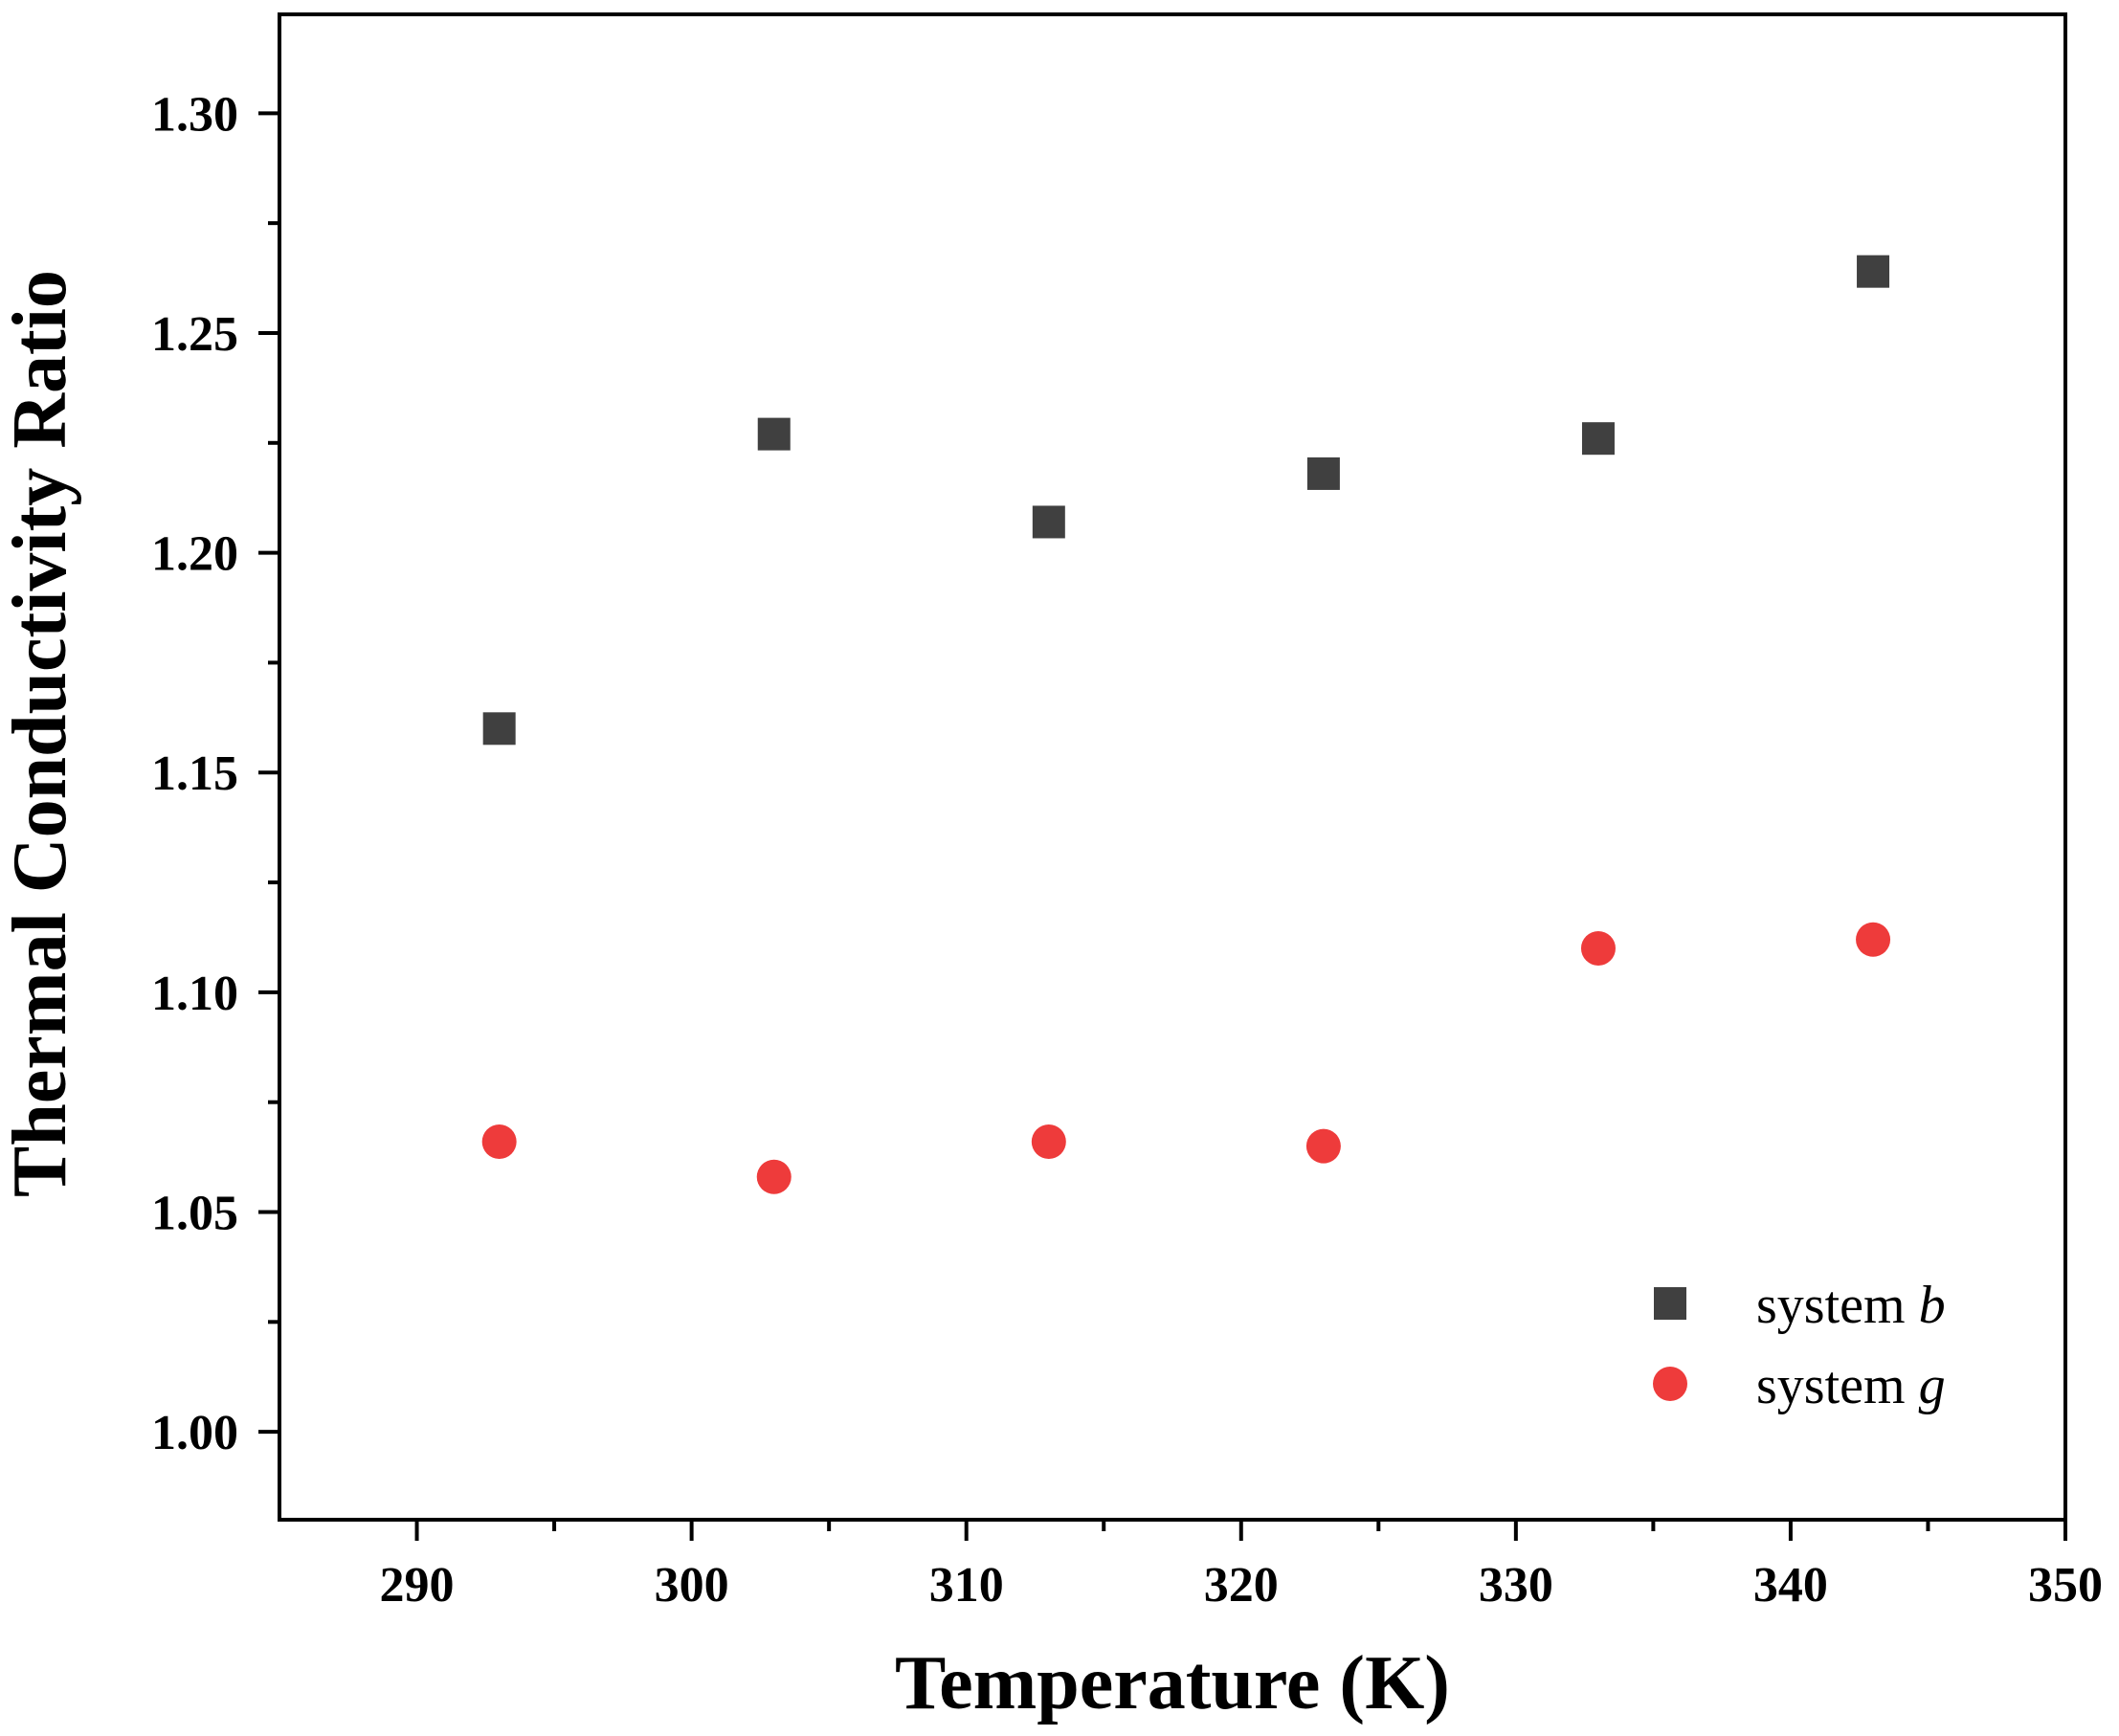 This screenshot has width=2119, height=1736. Describe the element at coordinates (1172, 1683) in the screenshot. I see `x-axis-title: Temperature (K)` at that location.